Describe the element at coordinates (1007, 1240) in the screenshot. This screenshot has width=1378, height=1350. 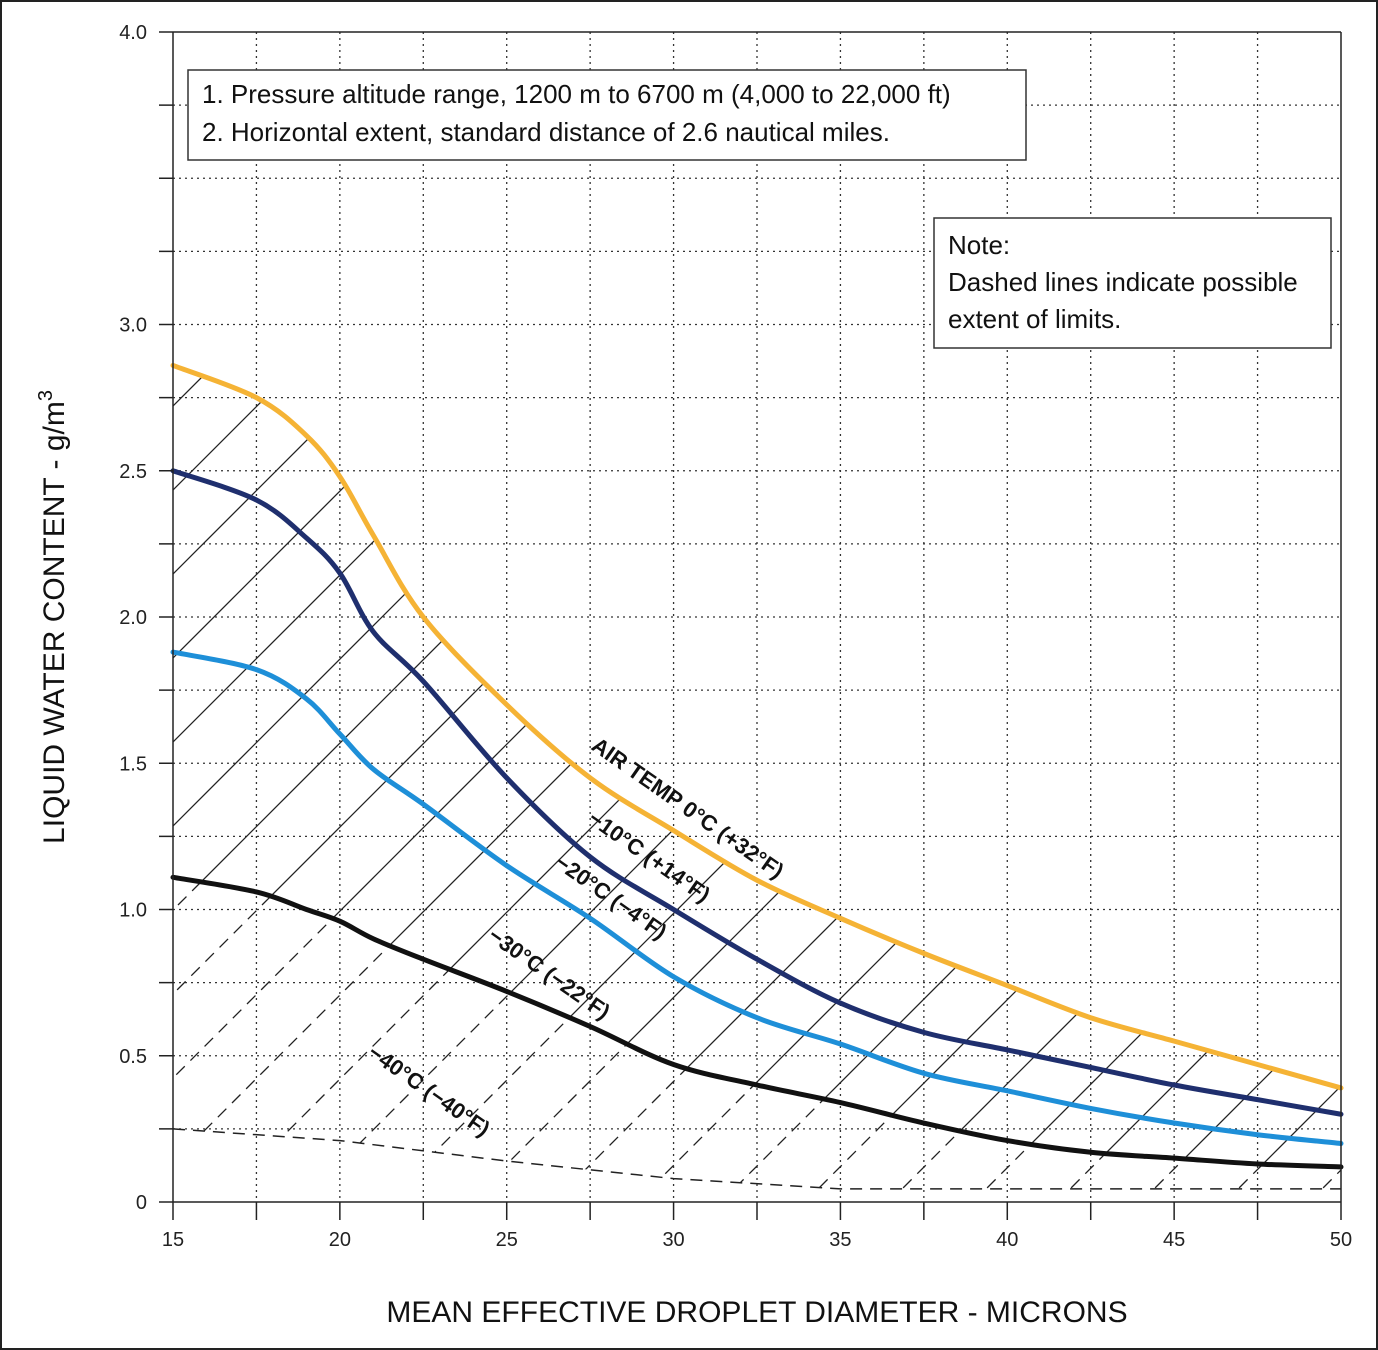
I see `x-tick-label: 40` at that location.